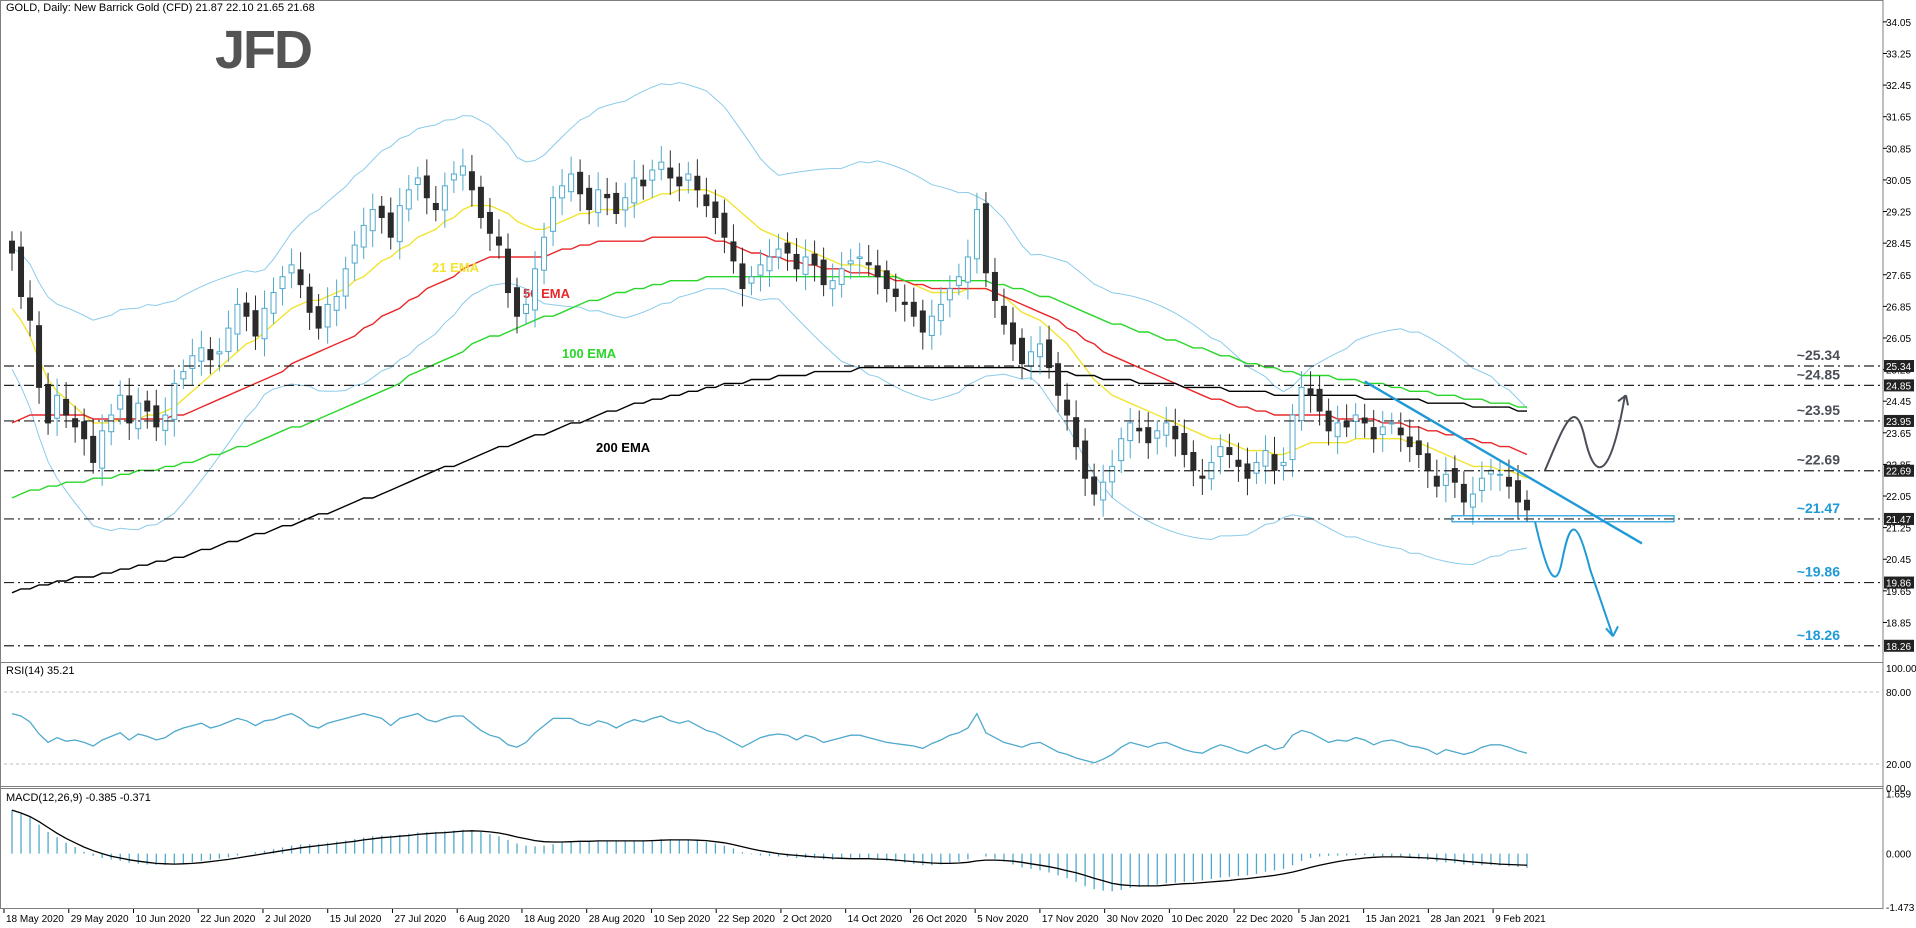  I want to click on y-tick-label: 21.25, so click(1898, 529).